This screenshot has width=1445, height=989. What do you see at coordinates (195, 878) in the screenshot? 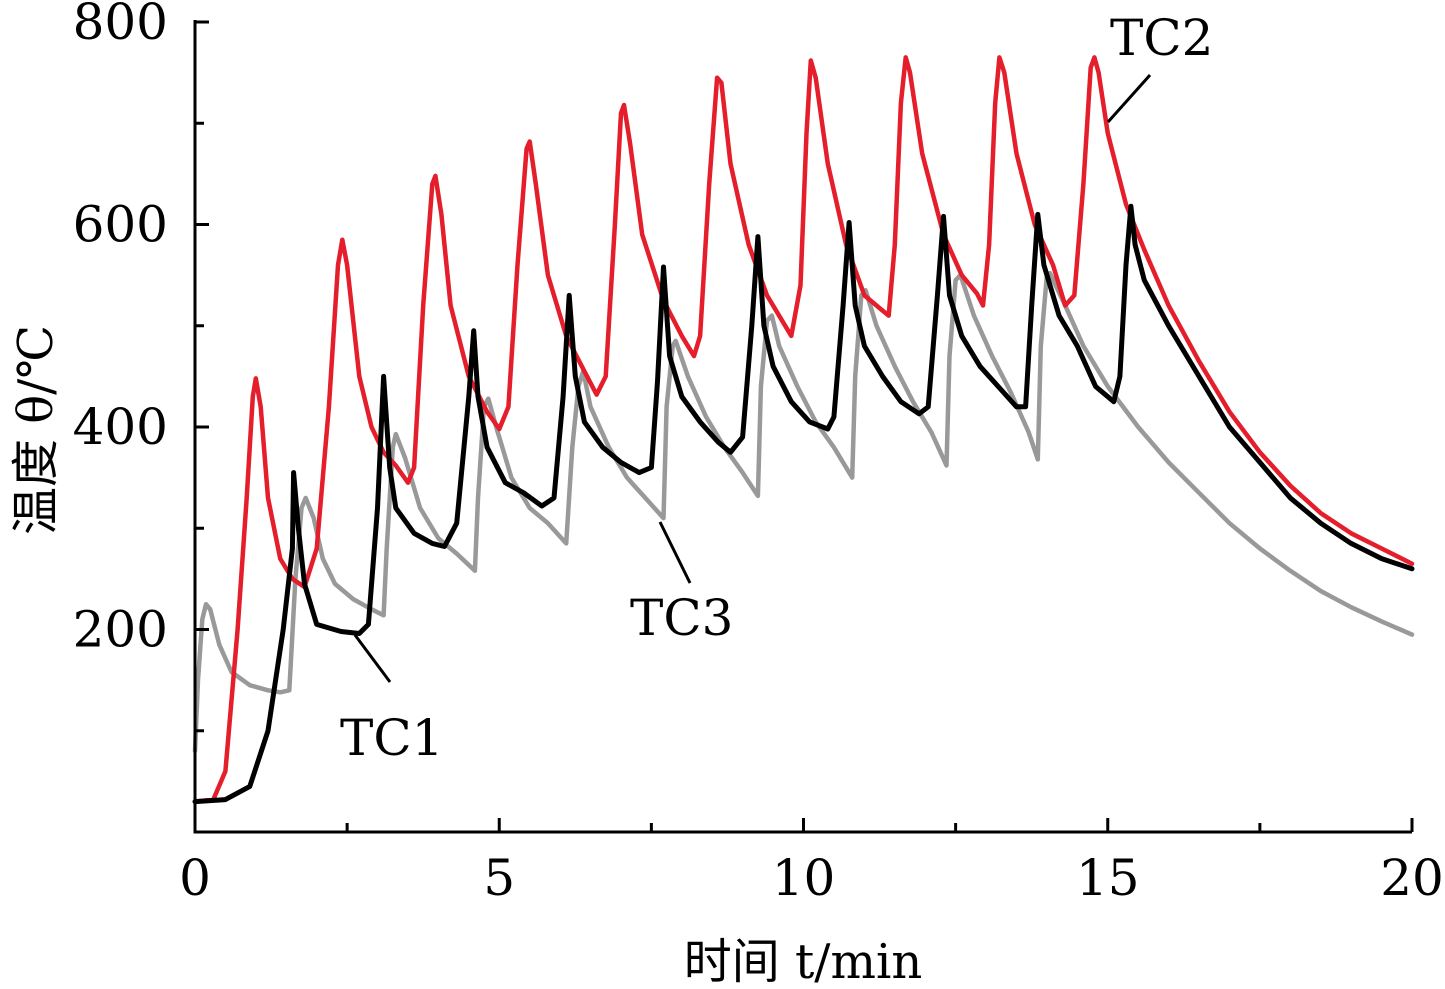
I see `x-tick-label: 0` at bounding box center [195, 878].